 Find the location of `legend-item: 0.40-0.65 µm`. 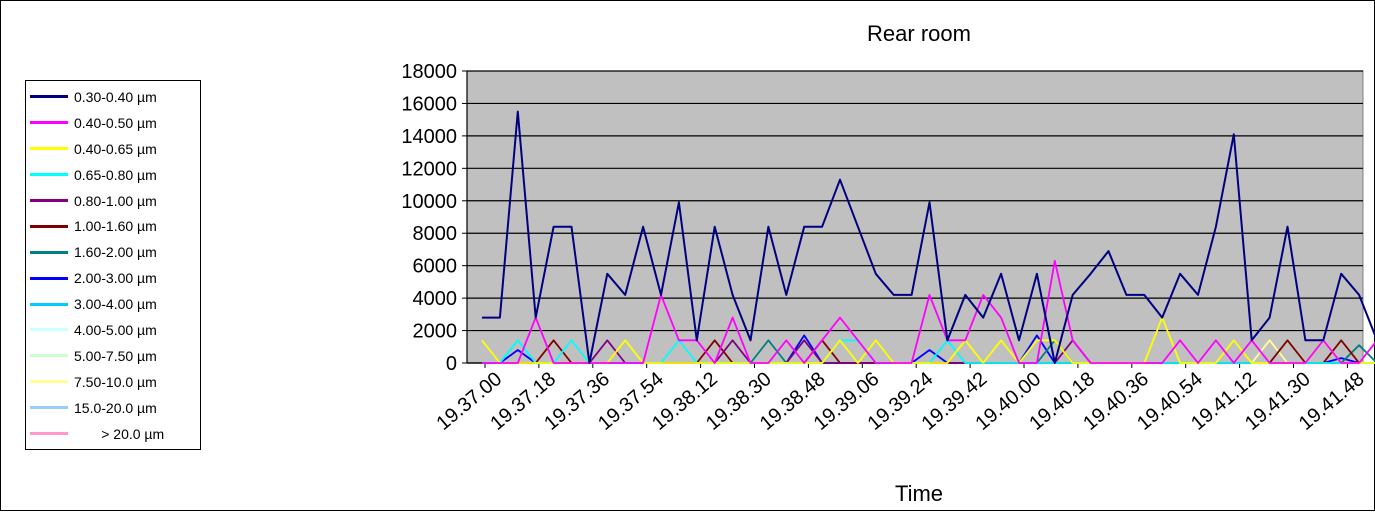

legend-item: 0.40-0.65 µm is located at coordinates (113, 149).